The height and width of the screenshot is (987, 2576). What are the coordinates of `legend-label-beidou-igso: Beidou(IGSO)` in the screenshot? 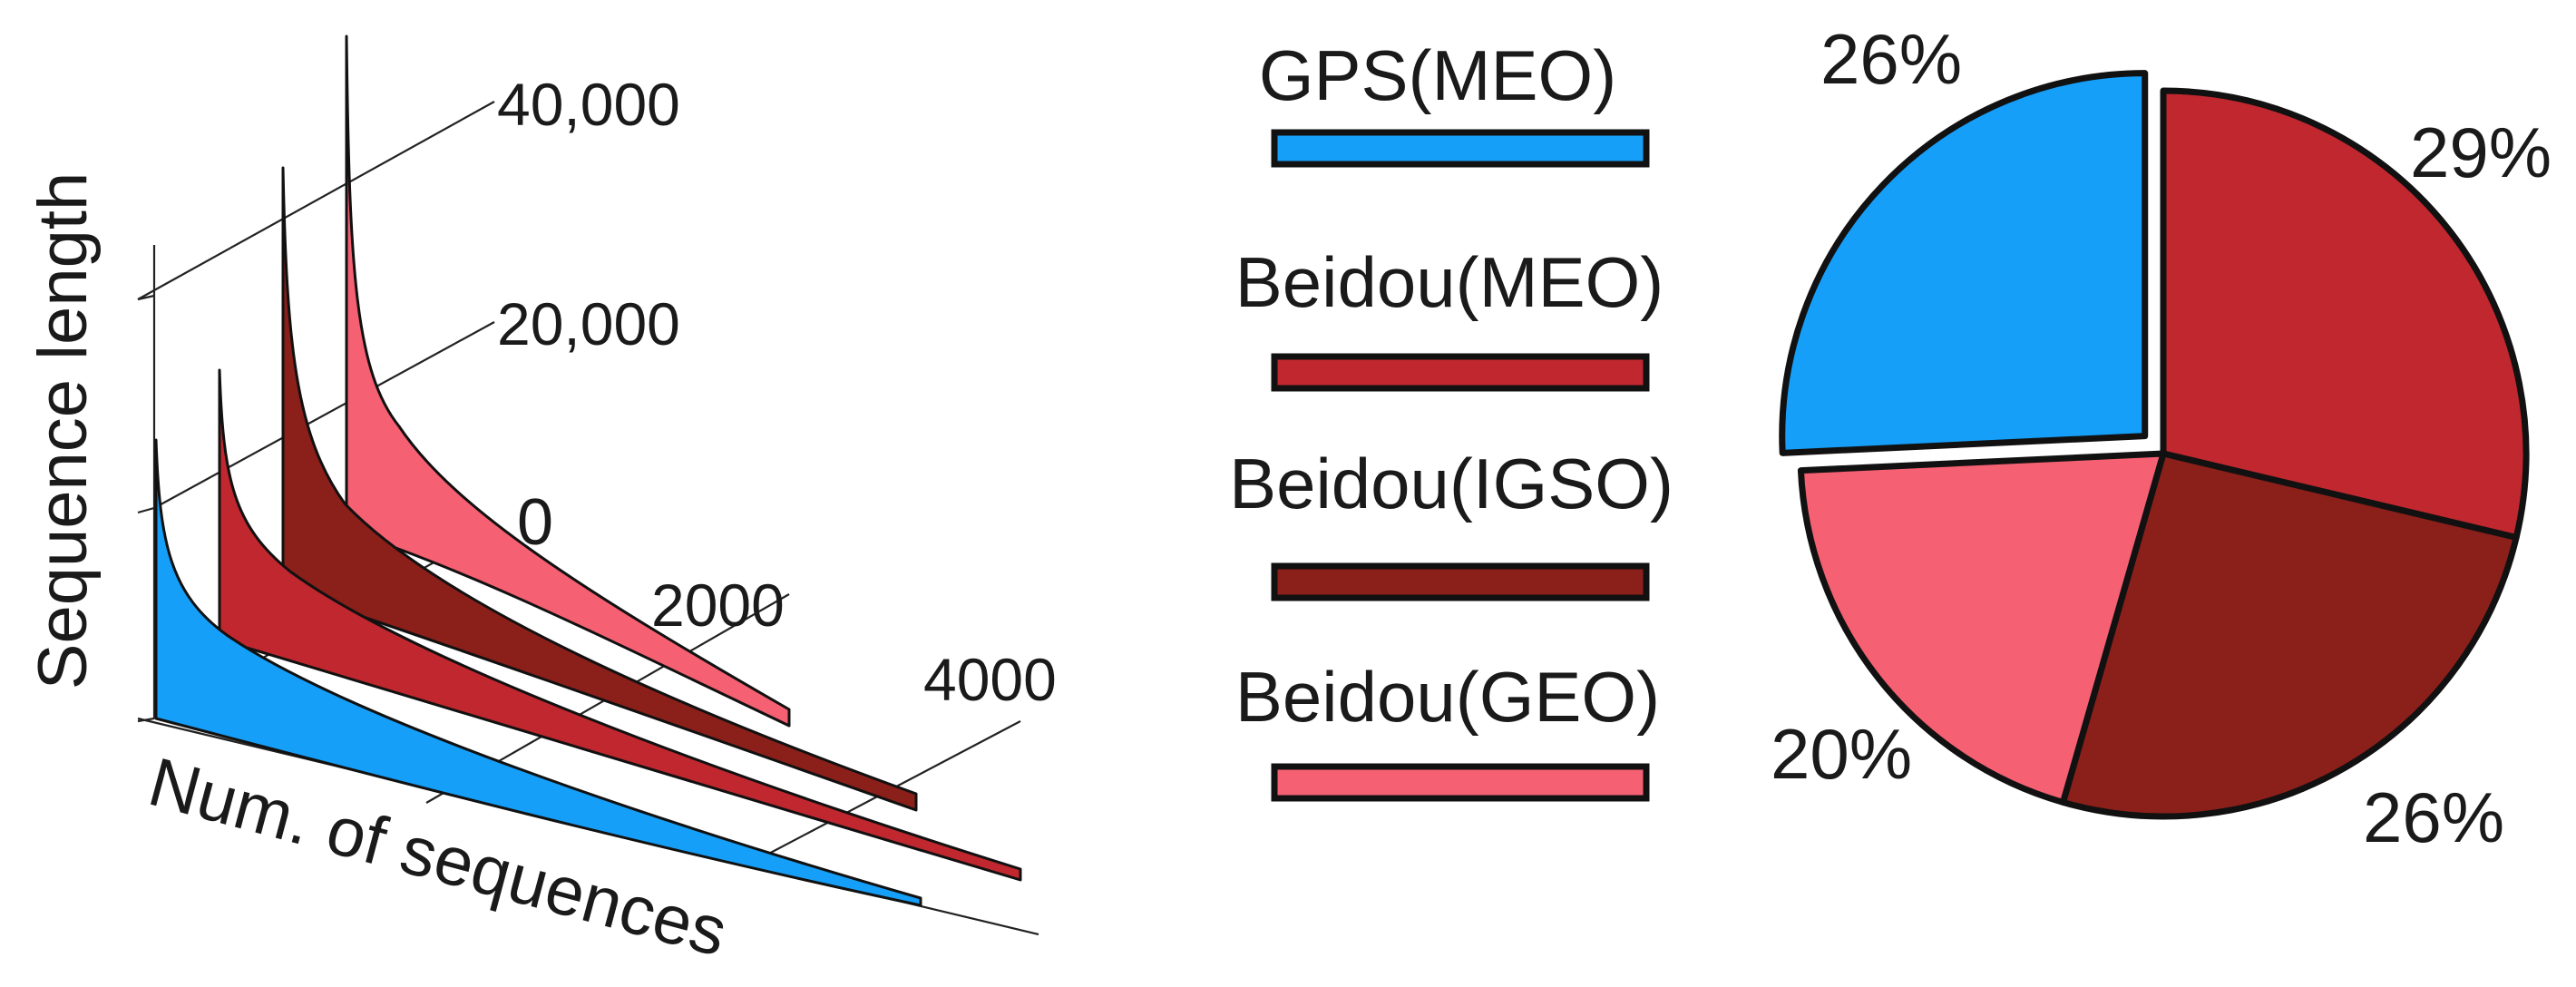 It's located at (1451, 483).